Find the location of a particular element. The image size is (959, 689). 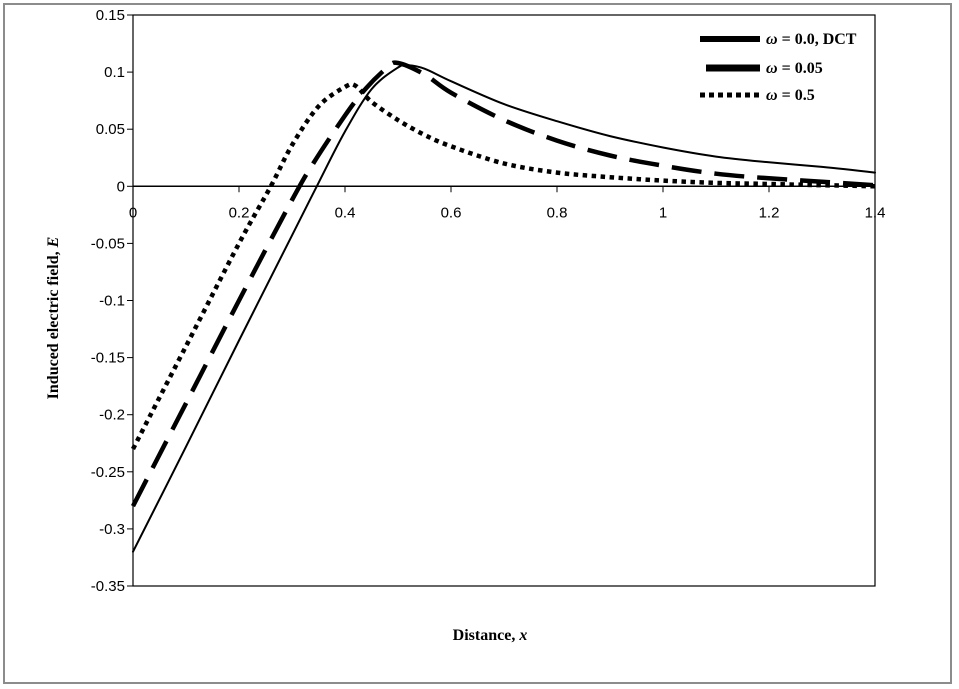

y-tick-label: 0.05 is located at coordinates (110, 129).